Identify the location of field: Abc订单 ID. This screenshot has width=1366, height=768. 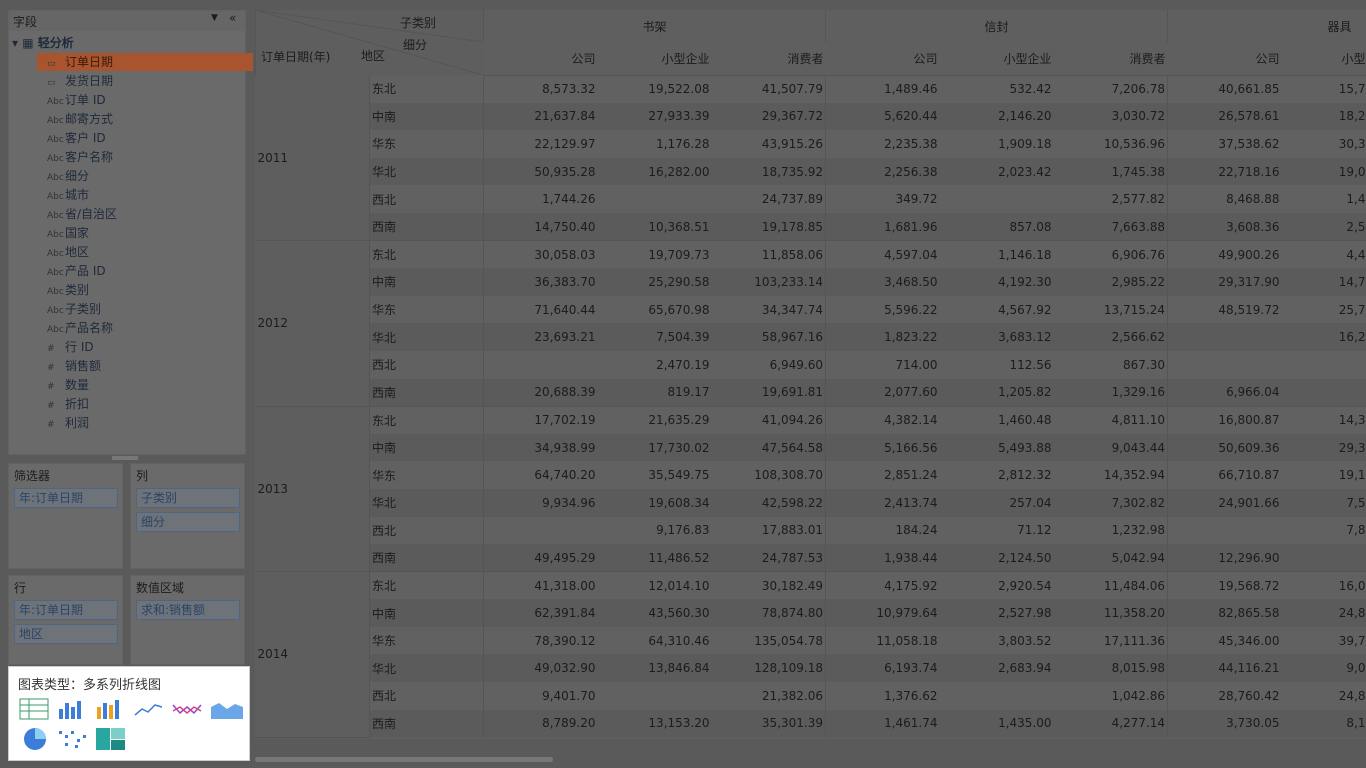
(145, 100).